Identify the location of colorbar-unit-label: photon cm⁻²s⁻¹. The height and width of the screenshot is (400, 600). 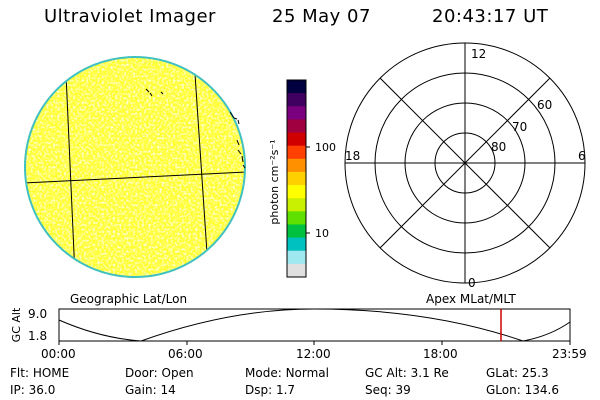
(274, 181).